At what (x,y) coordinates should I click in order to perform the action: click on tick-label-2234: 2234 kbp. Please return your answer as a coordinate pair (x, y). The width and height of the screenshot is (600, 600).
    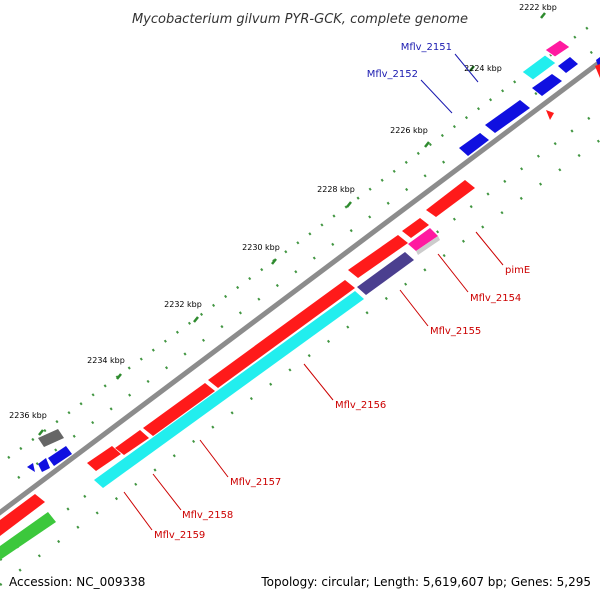
    Looking at the image, I should click on (106, 360).